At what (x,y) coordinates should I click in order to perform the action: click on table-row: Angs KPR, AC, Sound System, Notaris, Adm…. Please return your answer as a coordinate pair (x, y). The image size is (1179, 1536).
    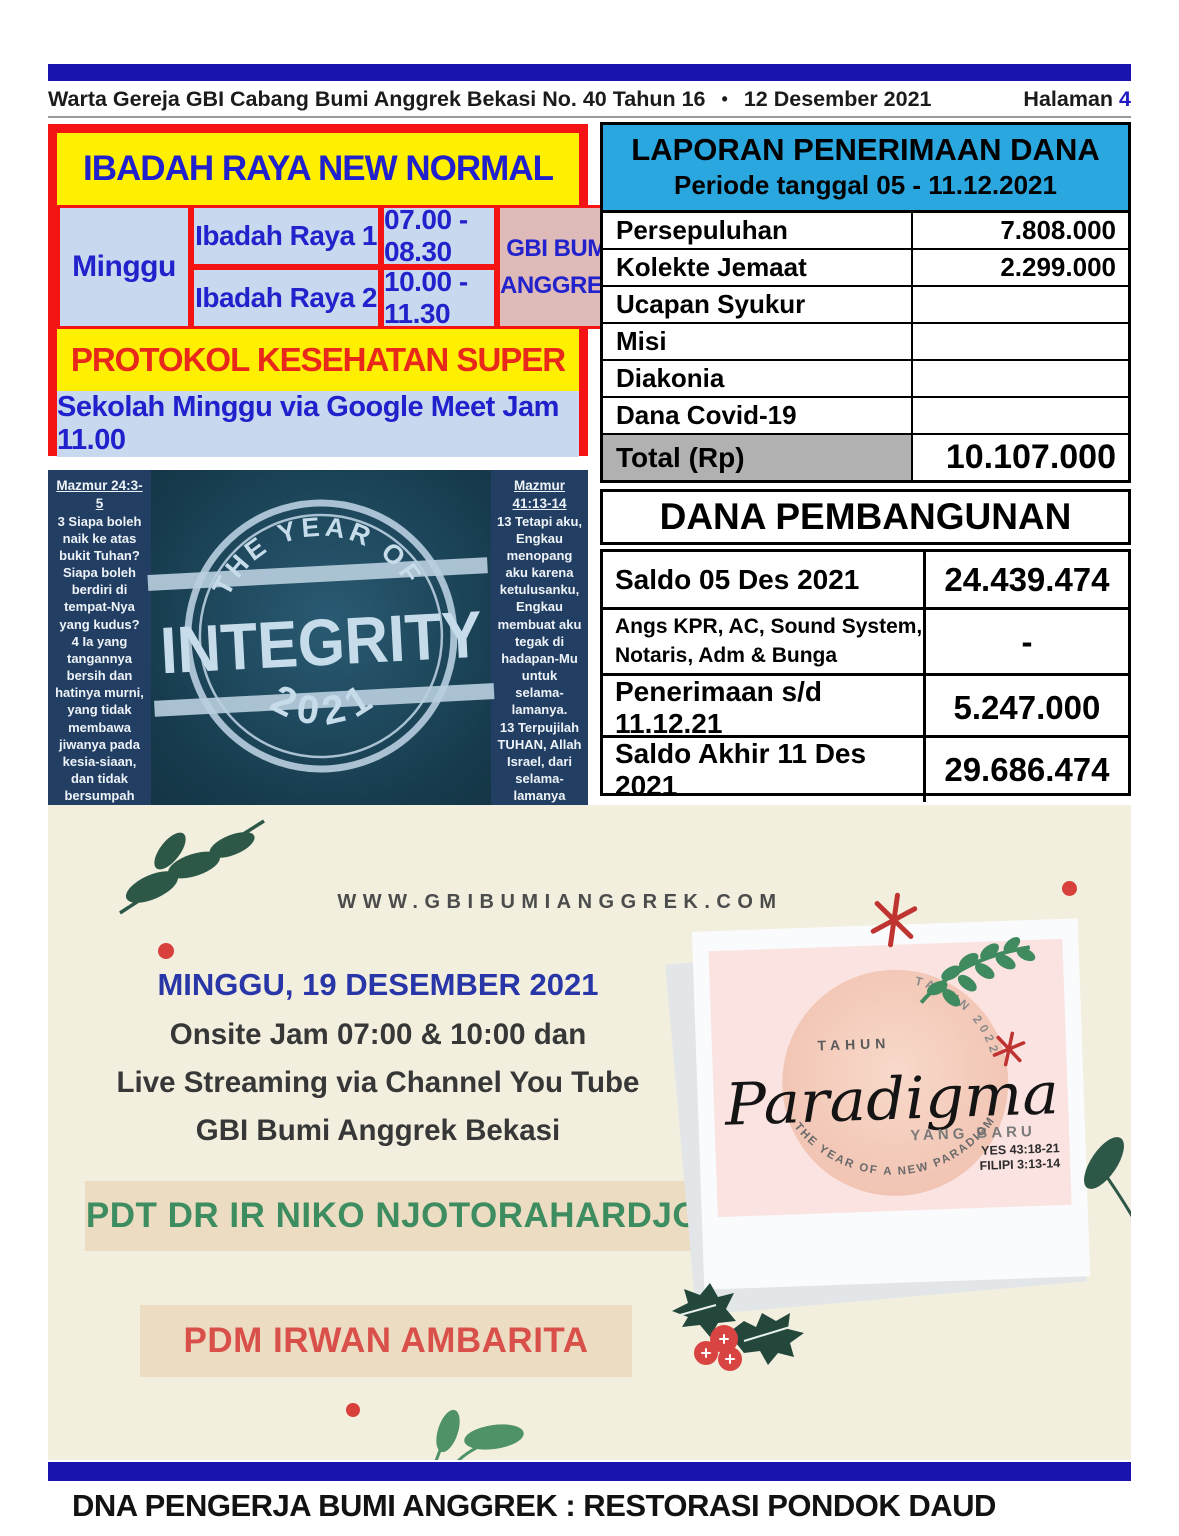
    Looking at the image, I should click on (865, 643).